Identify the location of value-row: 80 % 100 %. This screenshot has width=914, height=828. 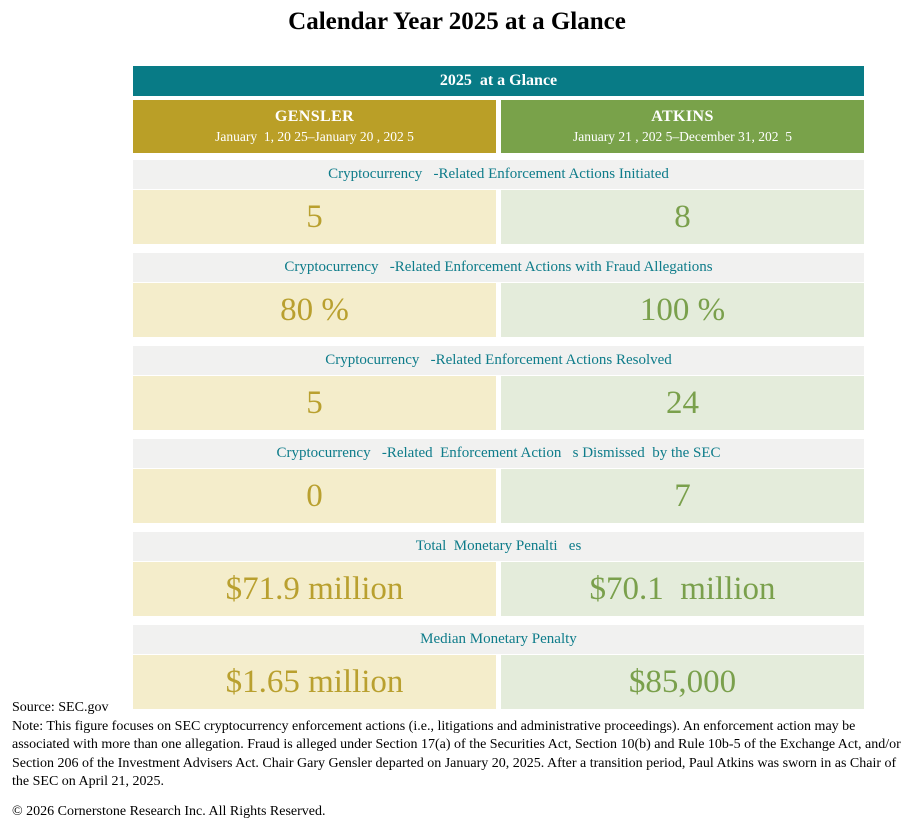
(498, 310).